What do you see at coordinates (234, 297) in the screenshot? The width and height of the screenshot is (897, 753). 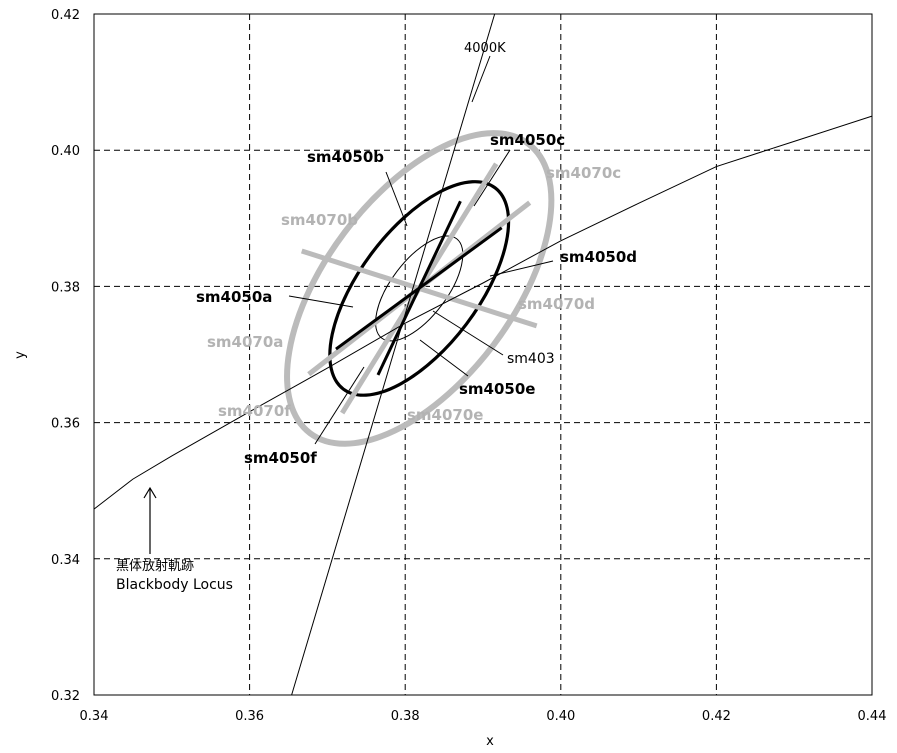 I see `label-sm4050a: sm4050a` at bounding box center [234, 297].